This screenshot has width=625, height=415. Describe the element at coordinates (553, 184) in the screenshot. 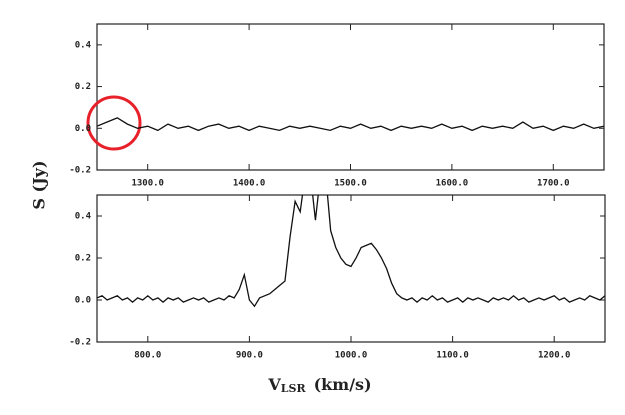

I see `x-tick-label: 1700.0` at that location.